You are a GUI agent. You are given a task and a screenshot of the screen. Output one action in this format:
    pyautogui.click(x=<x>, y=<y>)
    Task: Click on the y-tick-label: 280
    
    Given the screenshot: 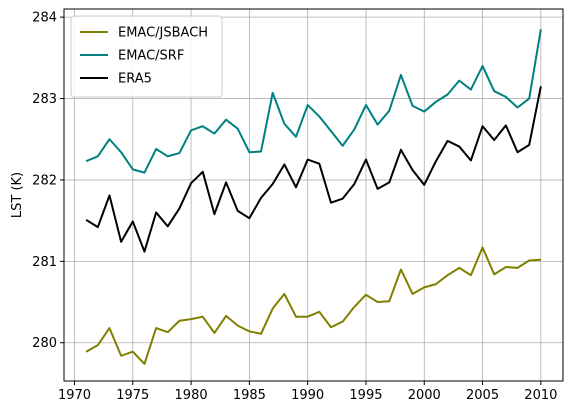 What is the action you would take?
    pyautogui.click(x=44, y=343)
    